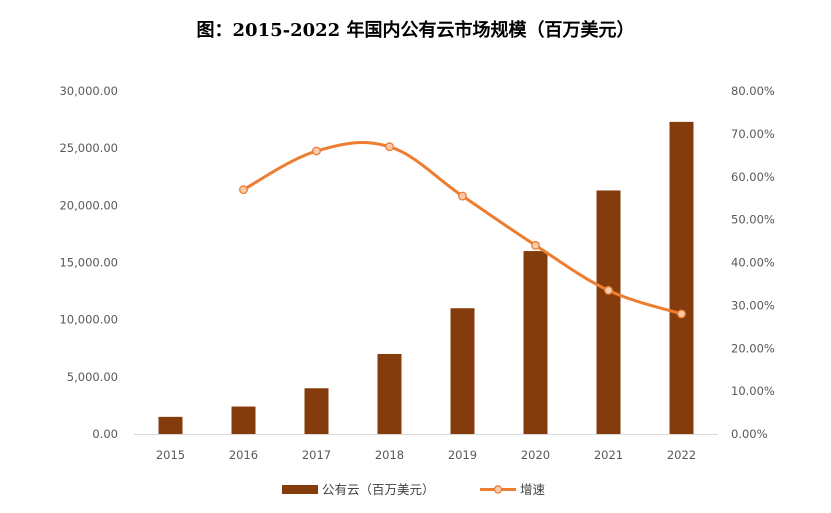  Describe the element at coordinates (753, 177) in the screenshot. I see `right-tick-label: 60.00%` at that location.